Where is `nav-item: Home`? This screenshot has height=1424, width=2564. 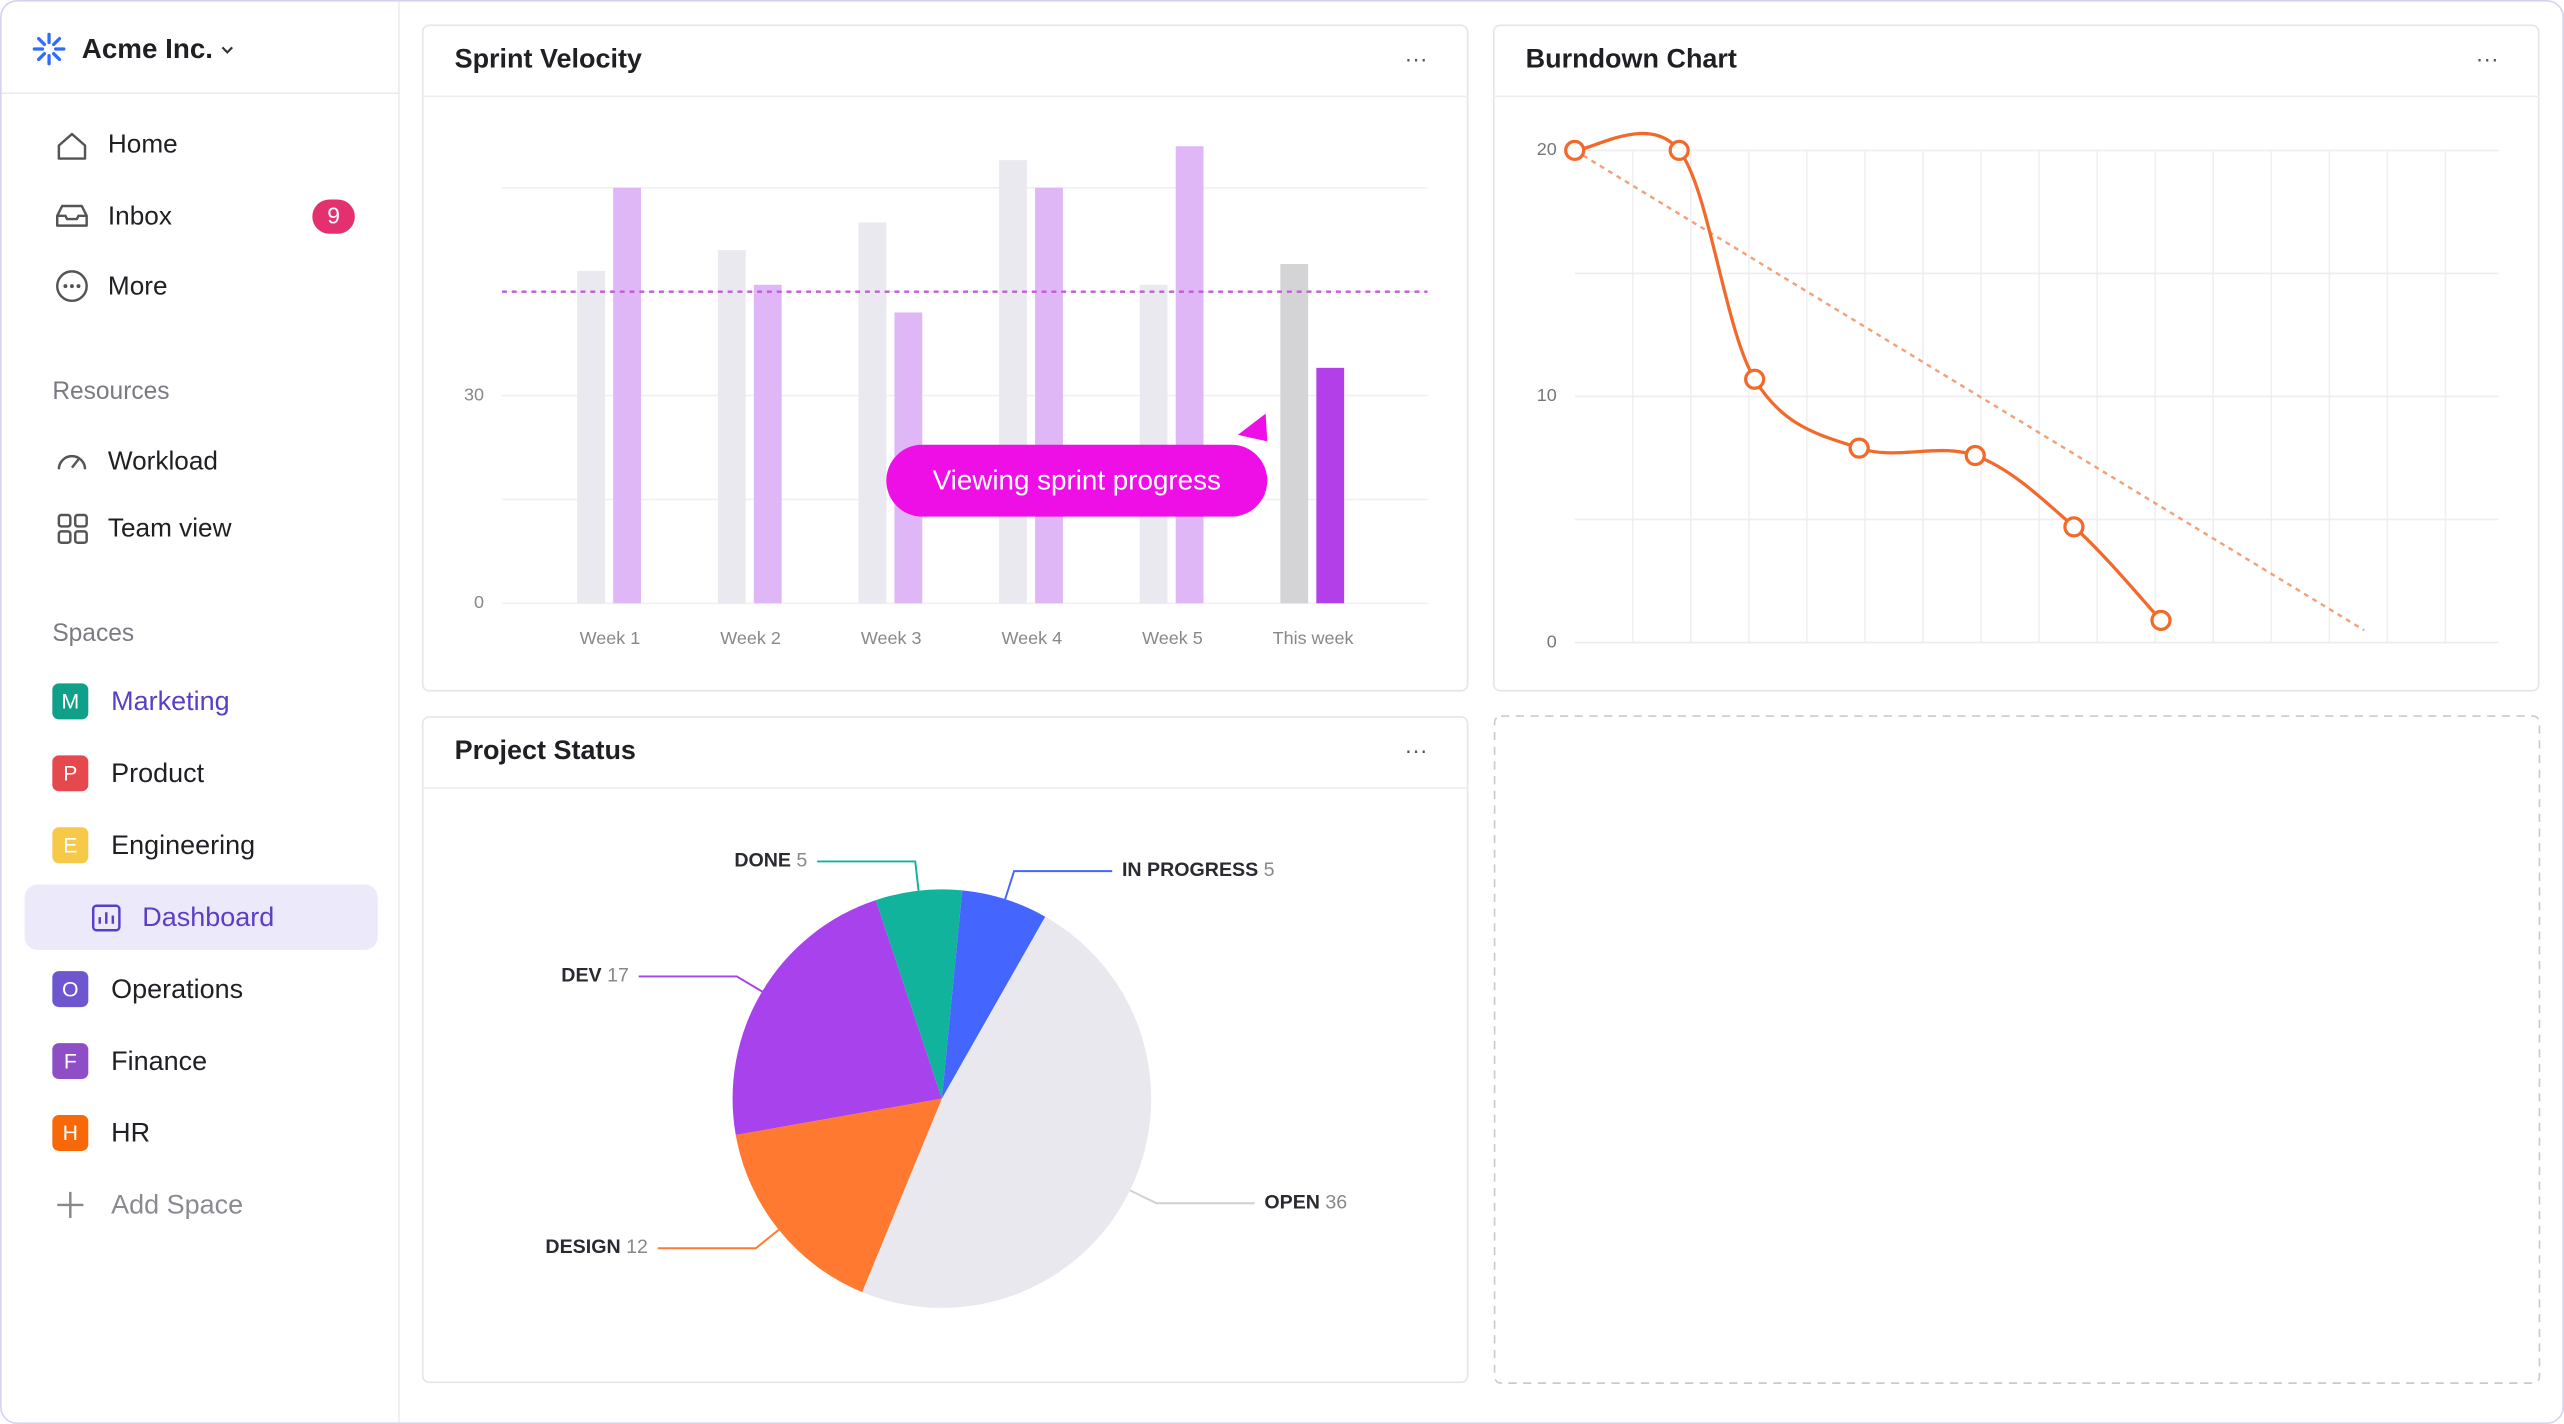
nav-item: Home is located at coordinates (117, 144).